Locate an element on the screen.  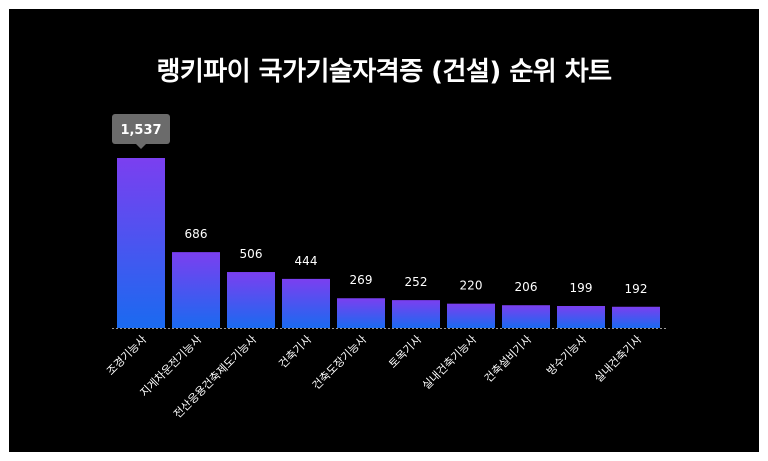
value-label: 1,537 is located at coordinates (140, 130).